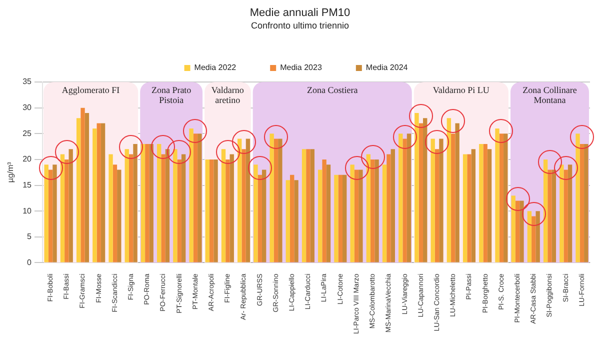  Describe the element at coordinates (171, 94) in the screenshot. I see `band-label: Zona Prato Pistoia` at that location.